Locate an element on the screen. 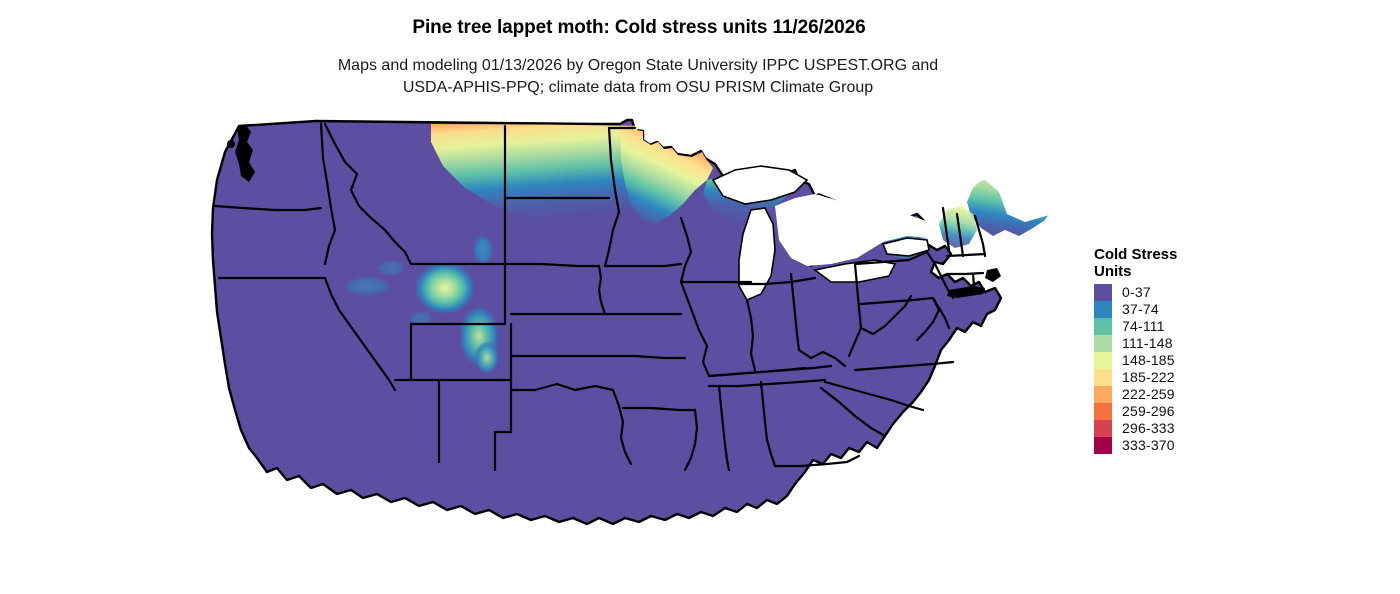  legend-row: 37-74 is located at coordinates (1194, 309).